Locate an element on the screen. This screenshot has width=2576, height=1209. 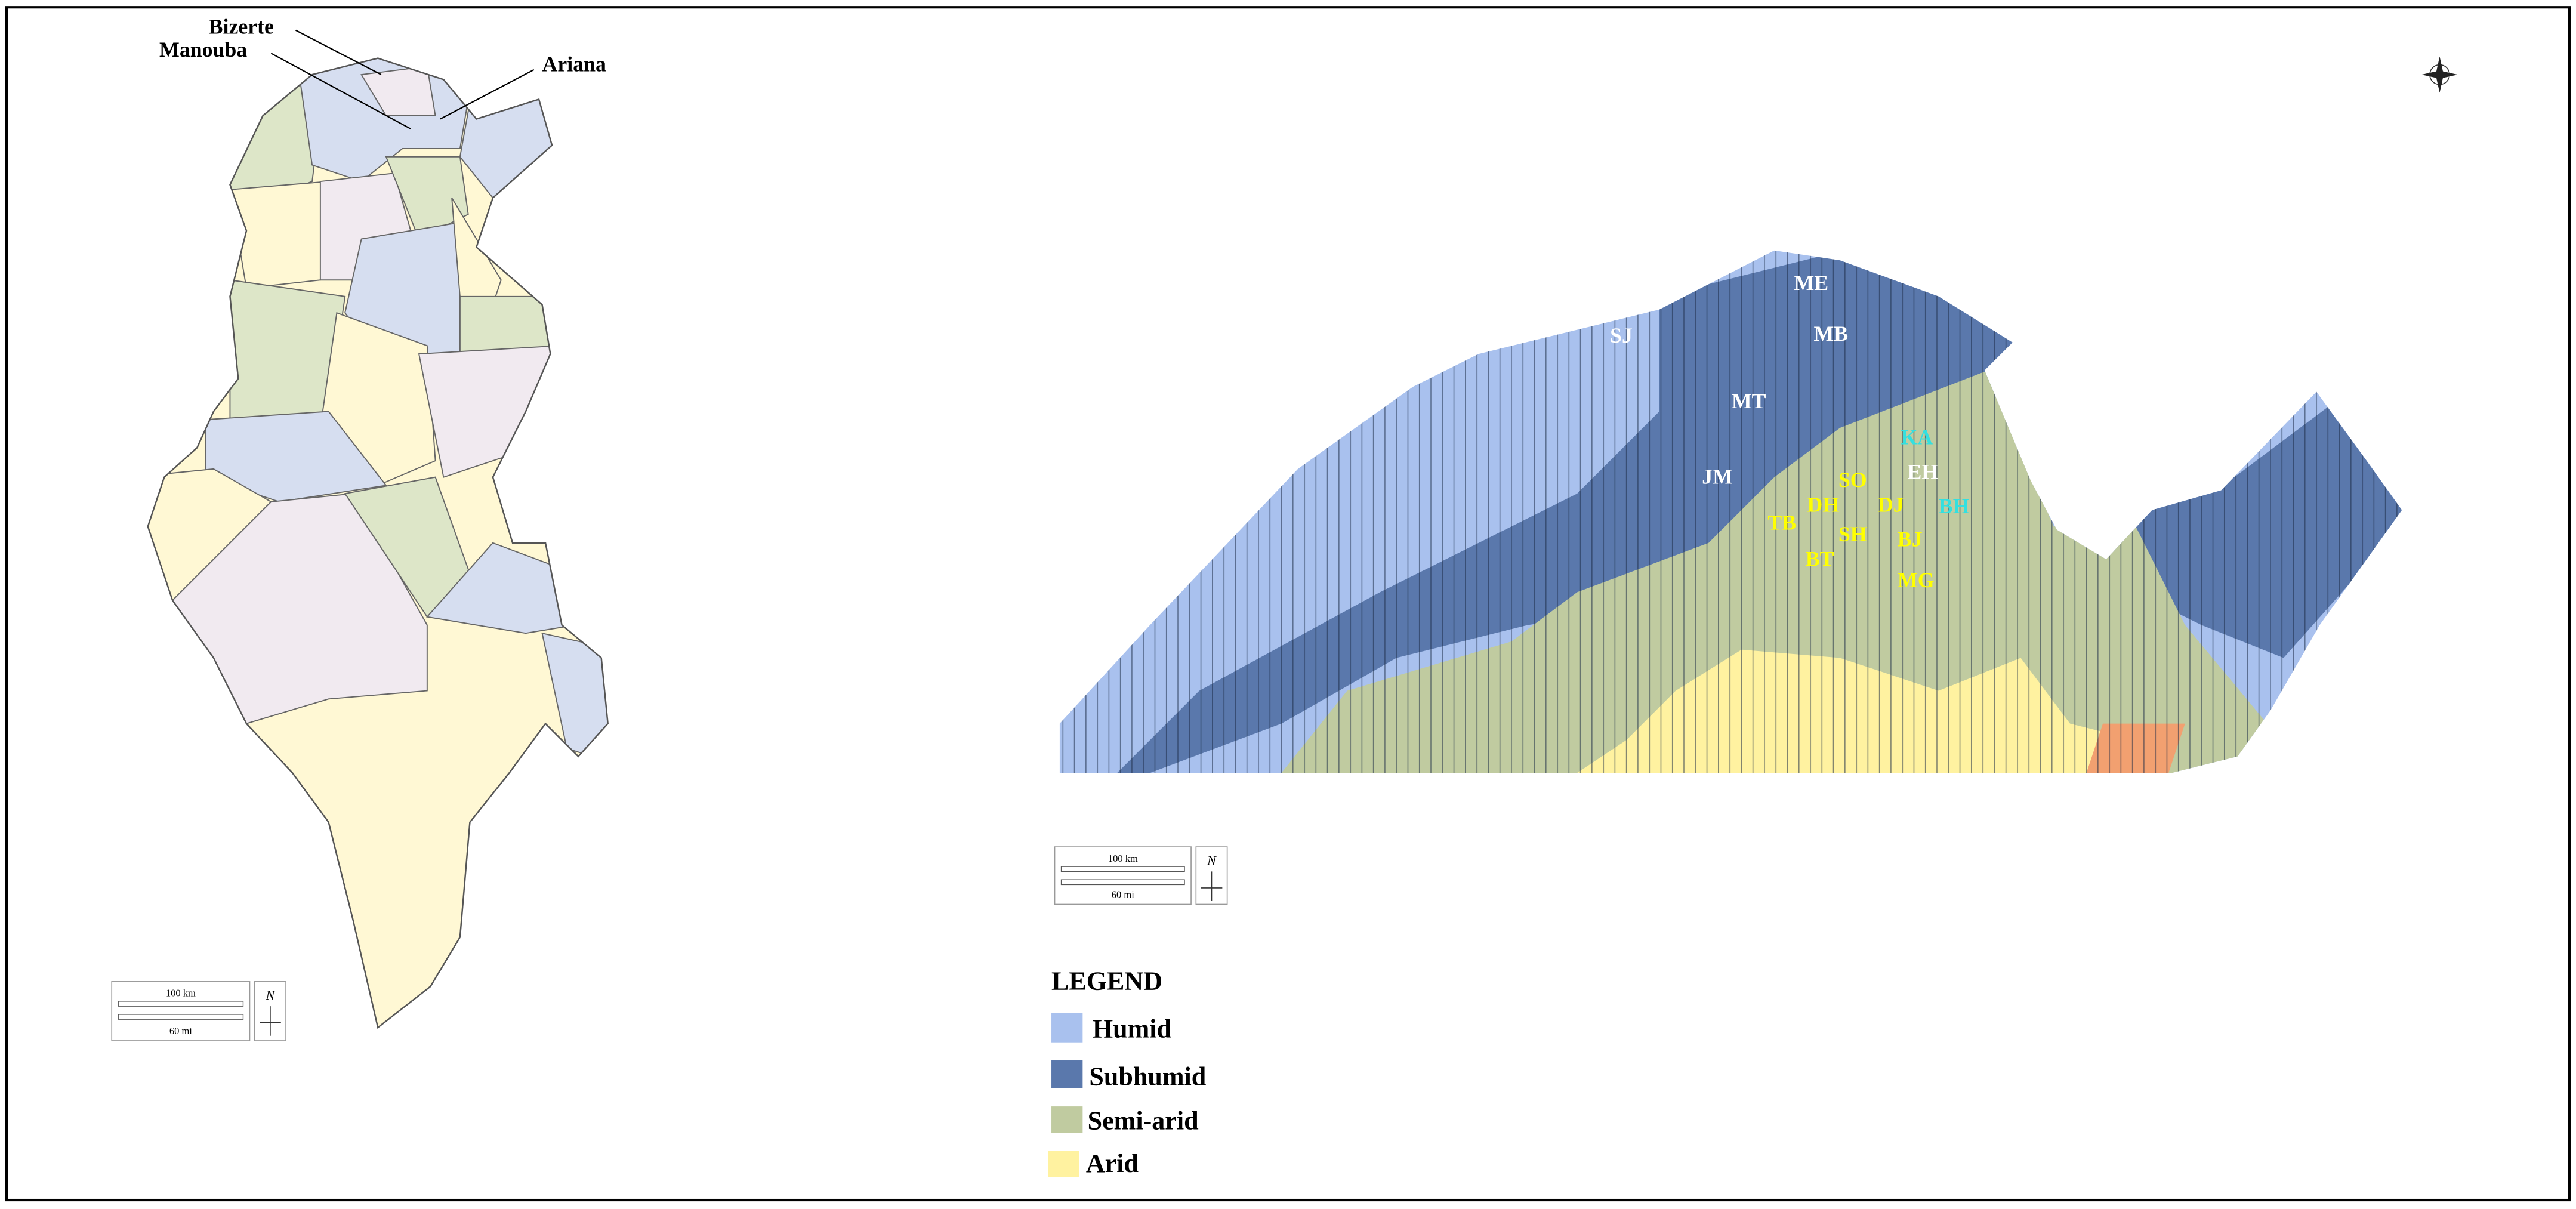
governorate-label: Manouba is located at coordinates (203, 50).